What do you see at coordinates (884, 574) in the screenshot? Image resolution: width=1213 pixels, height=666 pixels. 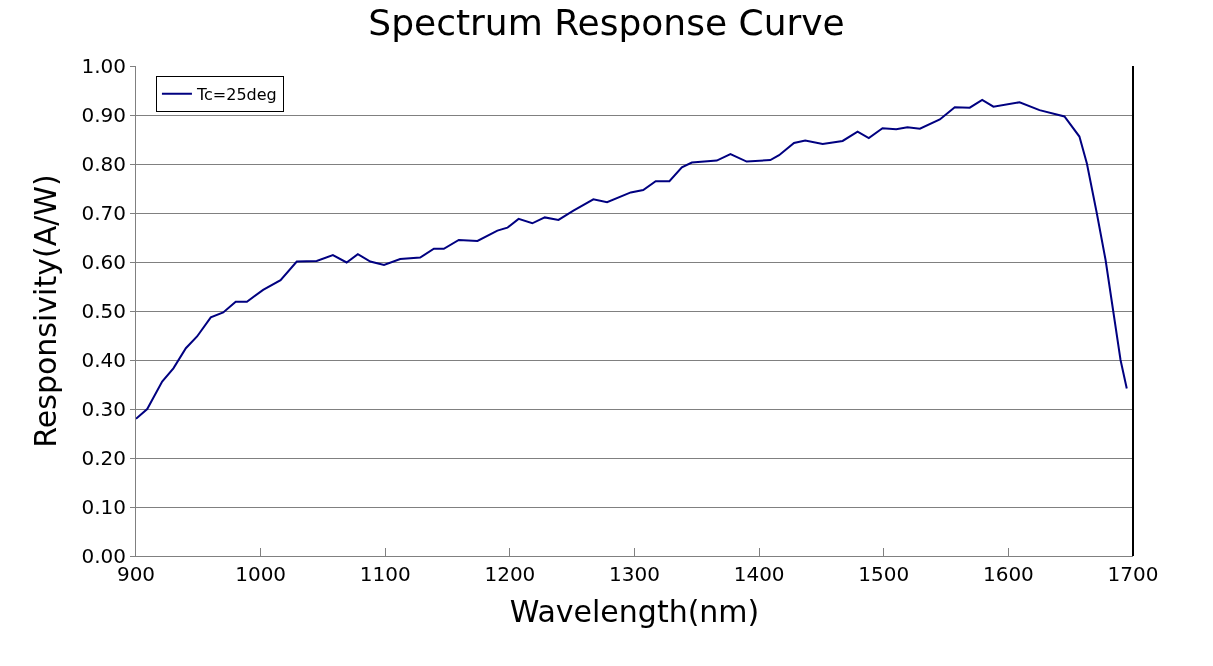 I see `x-tick-label: 1500` at bounding box center [884, 574].